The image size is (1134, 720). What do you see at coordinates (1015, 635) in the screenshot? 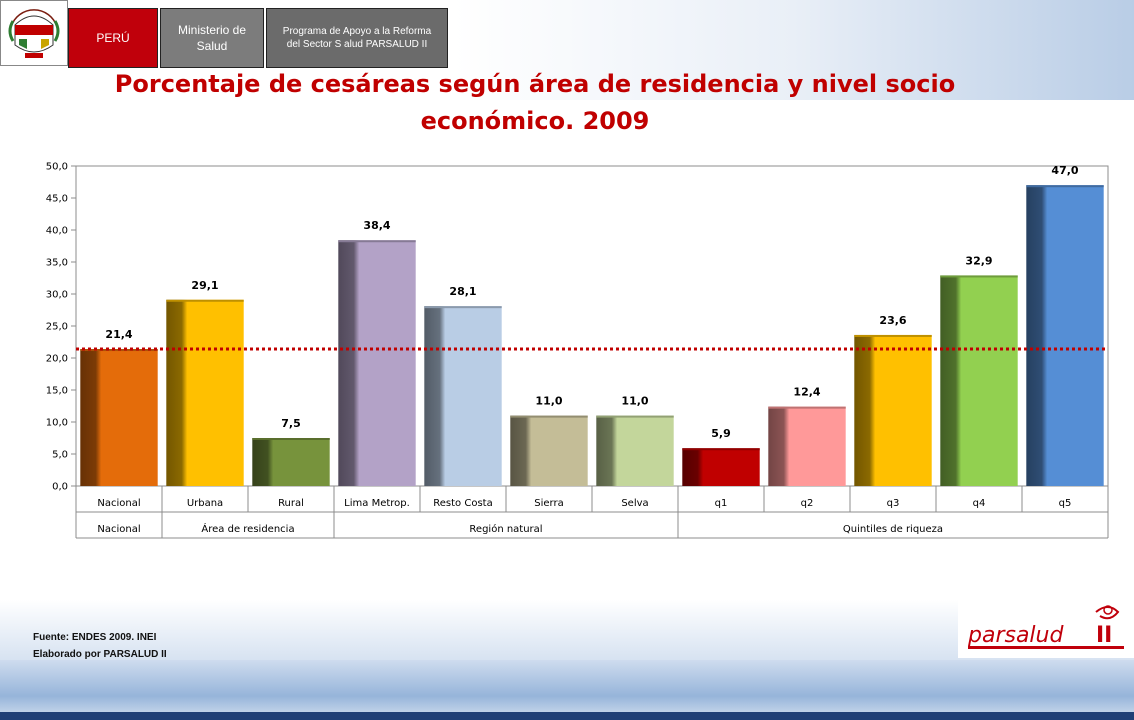
I see `svg-text: parsalud` at bounding box center [1015, 635].